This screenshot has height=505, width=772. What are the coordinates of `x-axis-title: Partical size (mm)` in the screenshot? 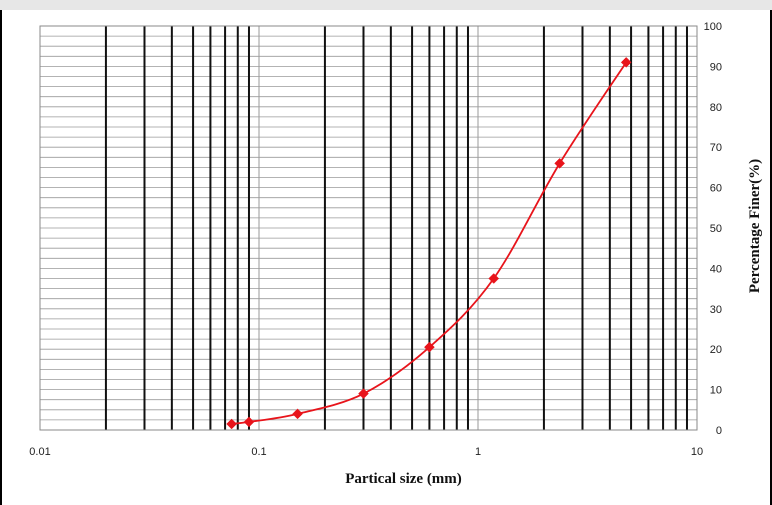 It's located at (403, 479).